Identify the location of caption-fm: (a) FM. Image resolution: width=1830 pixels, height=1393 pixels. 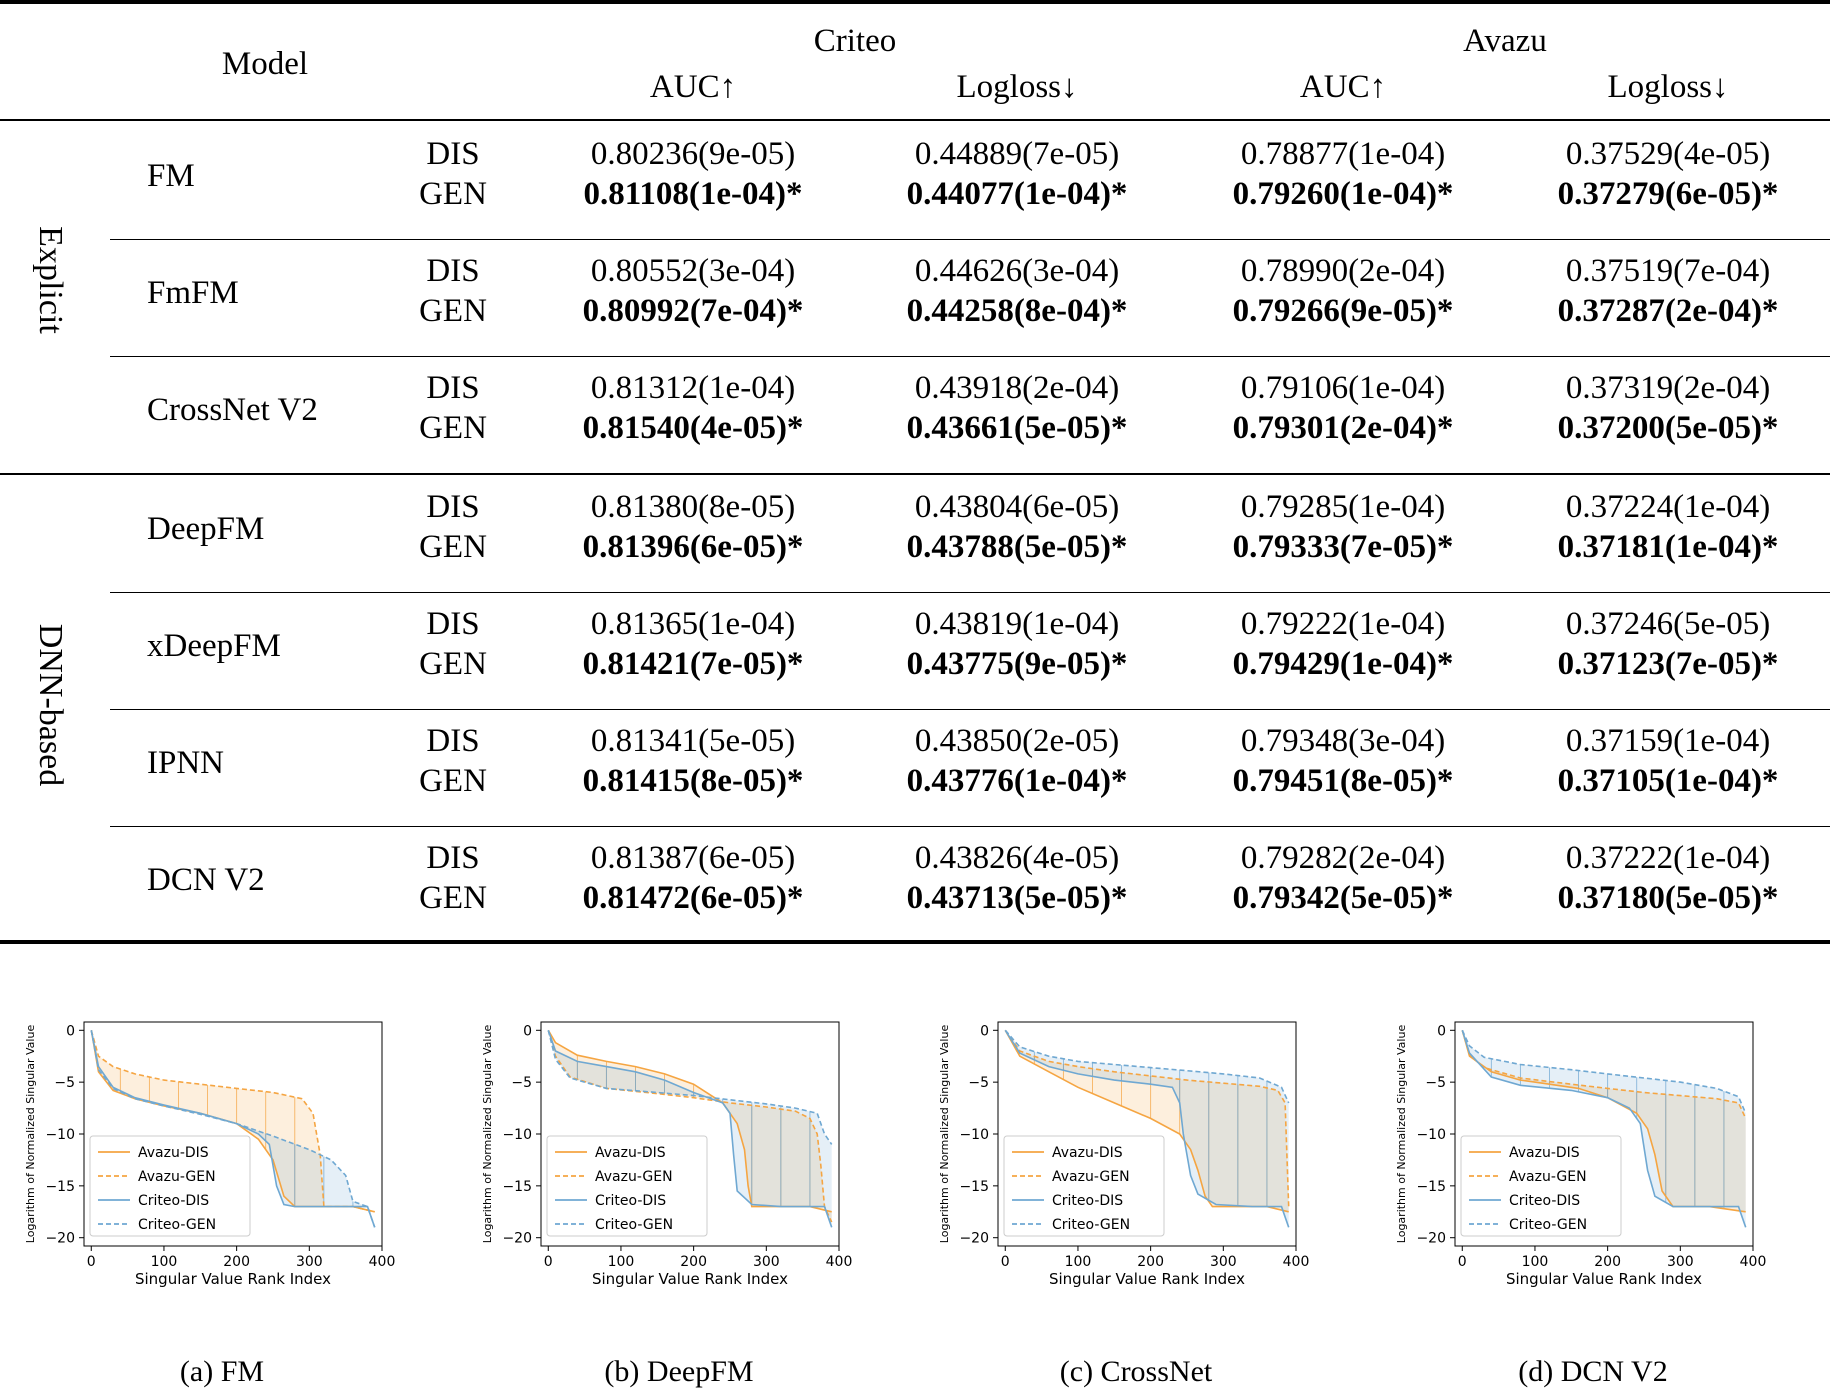
(222, 1371).